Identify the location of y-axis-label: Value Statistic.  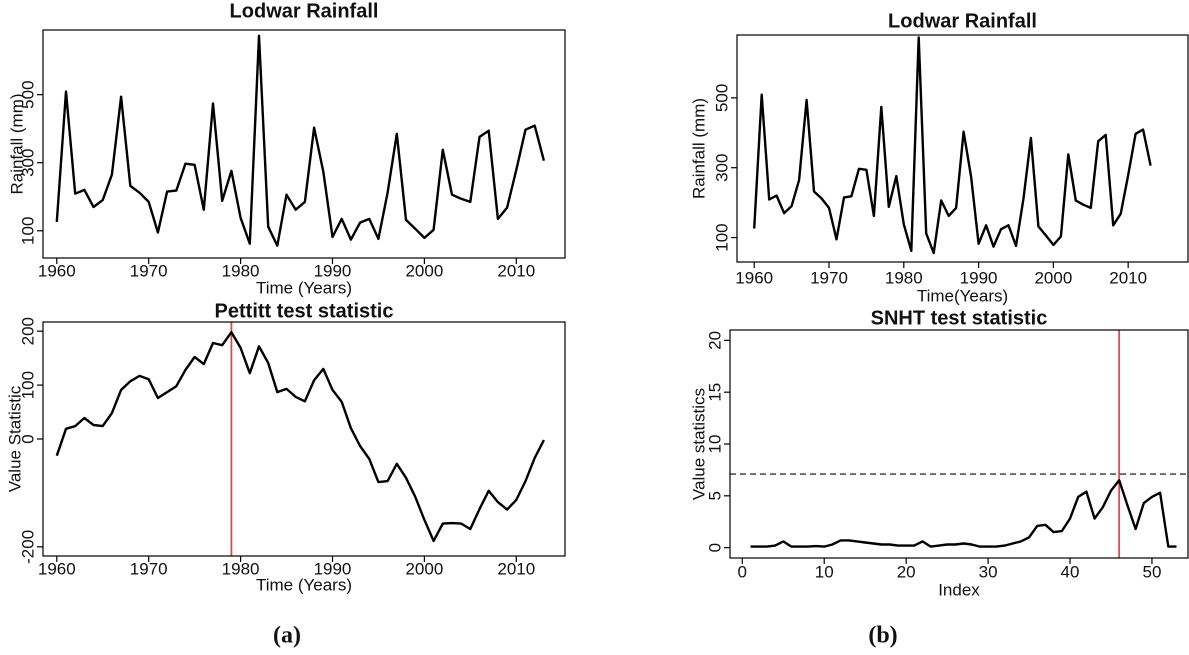
(14, 438).